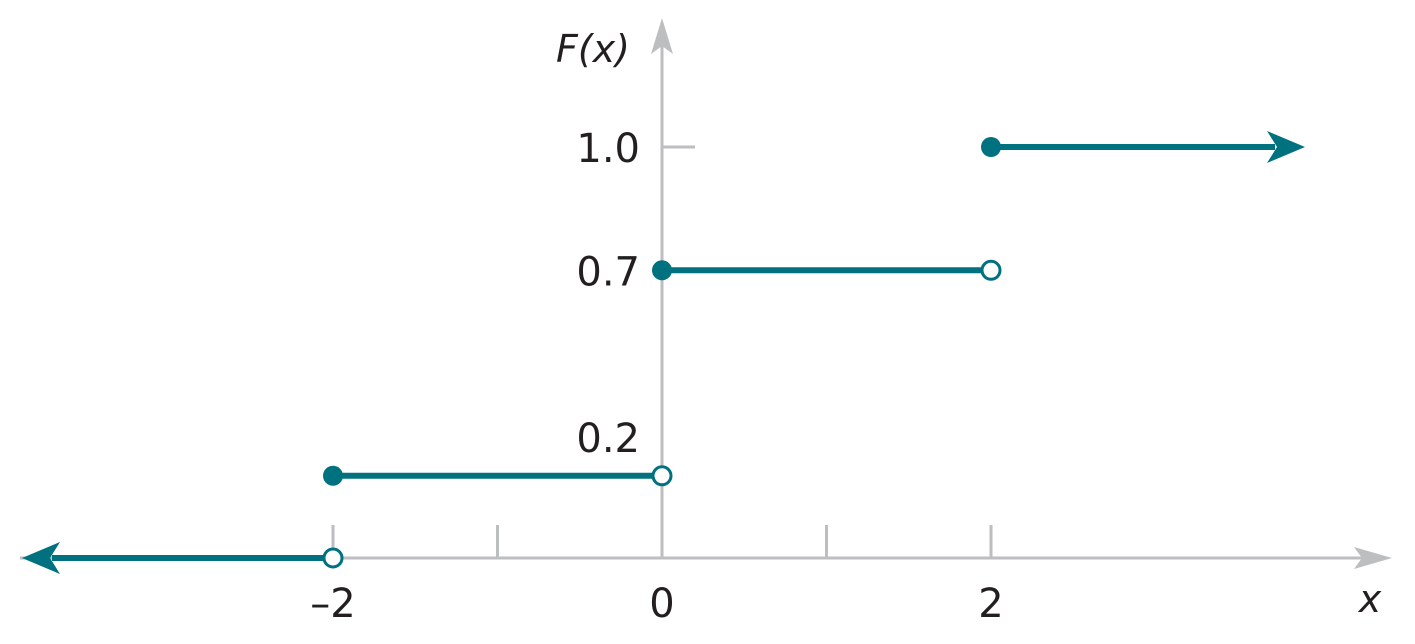  I want to click on x-tick-label: 0, so click(661, 604).